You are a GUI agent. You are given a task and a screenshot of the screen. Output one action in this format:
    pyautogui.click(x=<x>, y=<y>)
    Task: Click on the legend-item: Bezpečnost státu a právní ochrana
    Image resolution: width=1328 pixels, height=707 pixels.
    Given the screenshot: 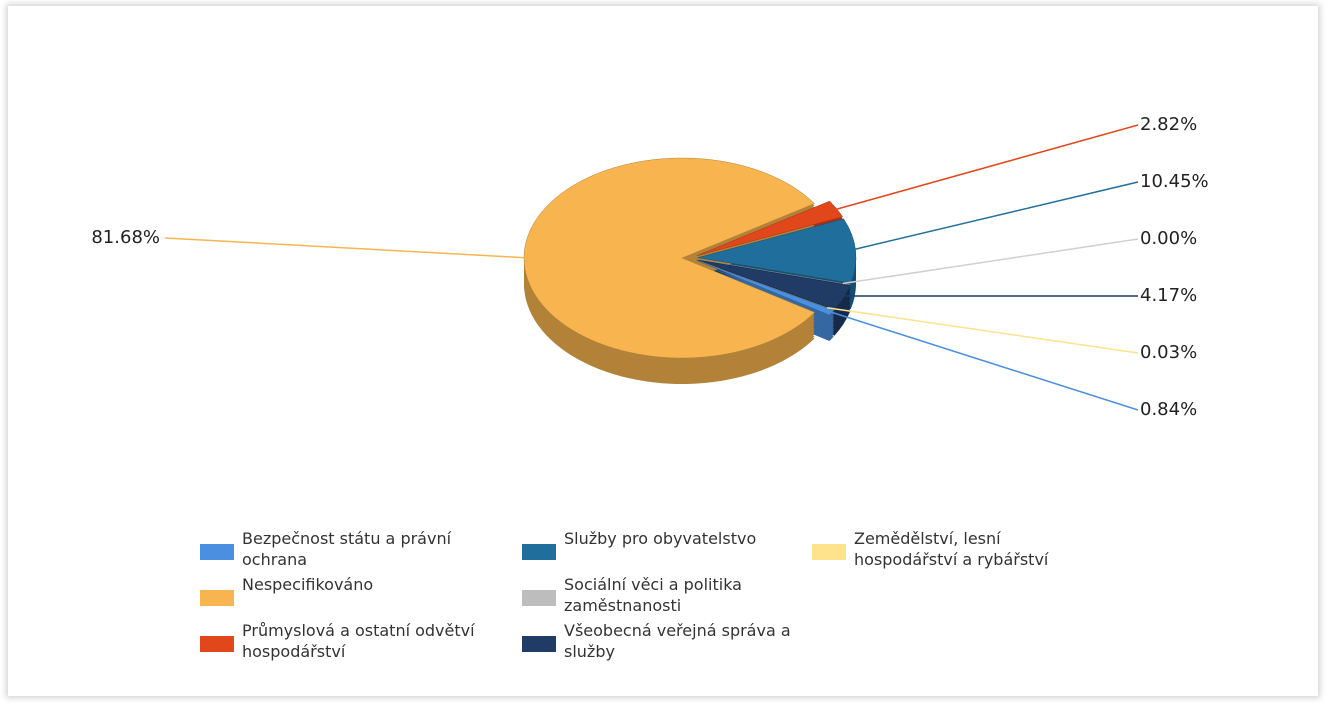 What is the action you would take?
    pyautogui.click(x=361, y=549)
    